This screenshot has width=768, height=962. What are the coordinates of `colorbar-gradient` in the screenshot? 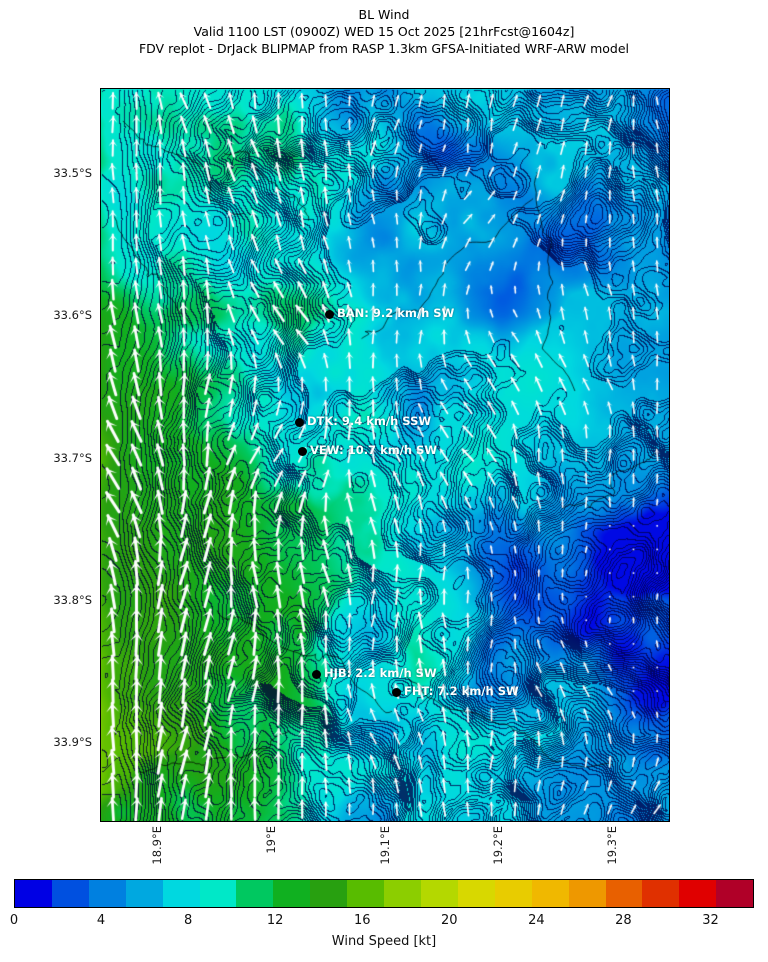 It's located at (384, 893).